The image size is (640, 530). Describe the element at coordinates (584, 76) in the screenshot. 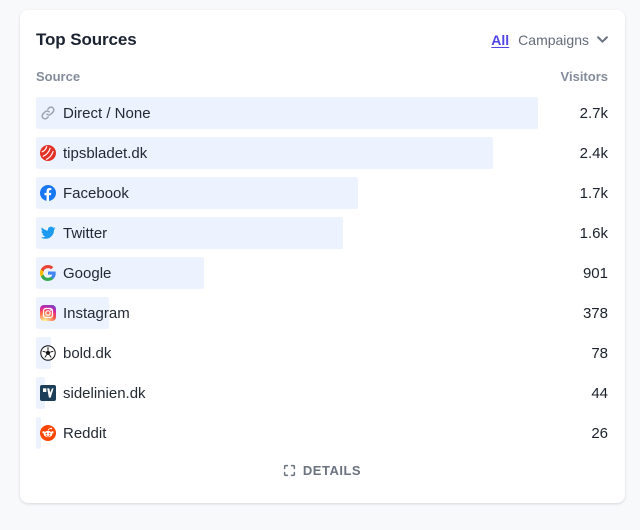

I see `visitors-column-header: Visitors` at that location.